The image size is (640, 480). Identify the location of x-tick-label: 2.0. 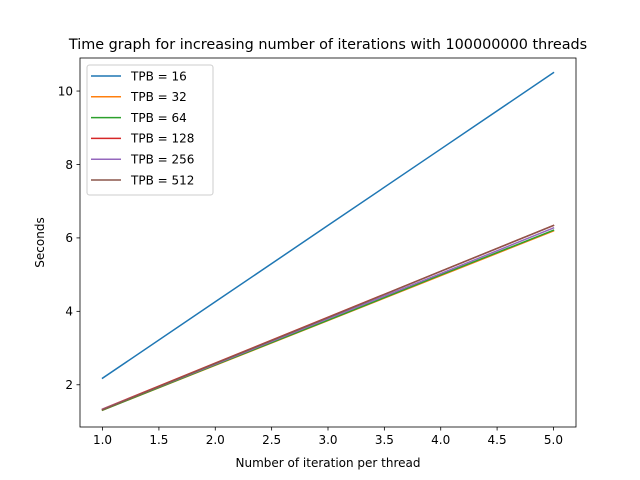
(215, 440).